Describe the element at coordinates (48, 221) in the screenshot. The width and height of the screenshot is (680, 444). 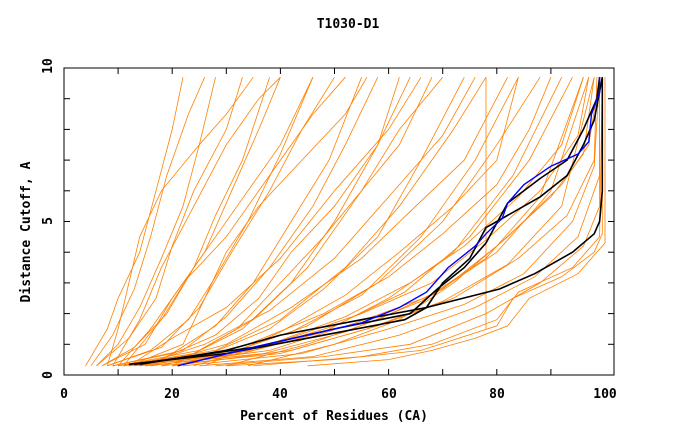
I see `y-tick-label: 5` at that location.